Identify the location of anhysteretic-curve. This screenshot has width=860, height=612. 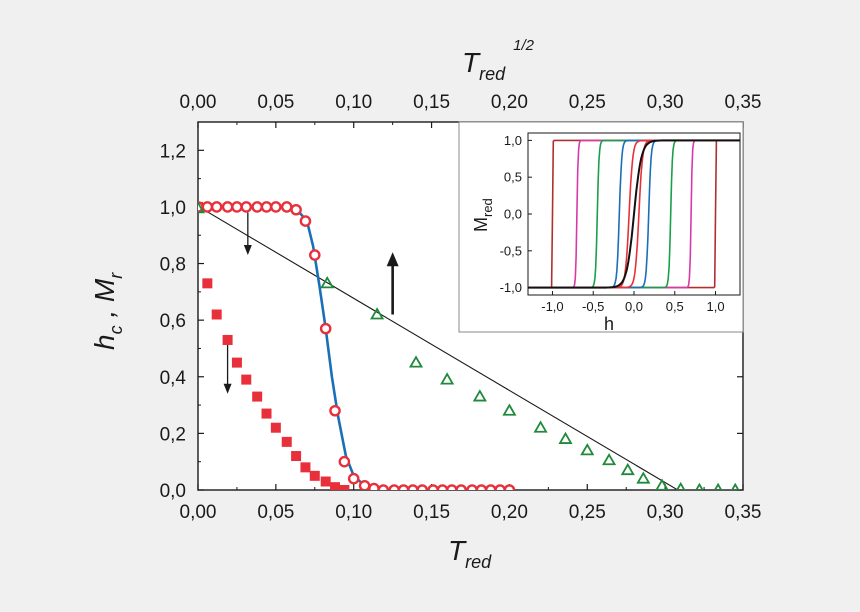
(634, 214).